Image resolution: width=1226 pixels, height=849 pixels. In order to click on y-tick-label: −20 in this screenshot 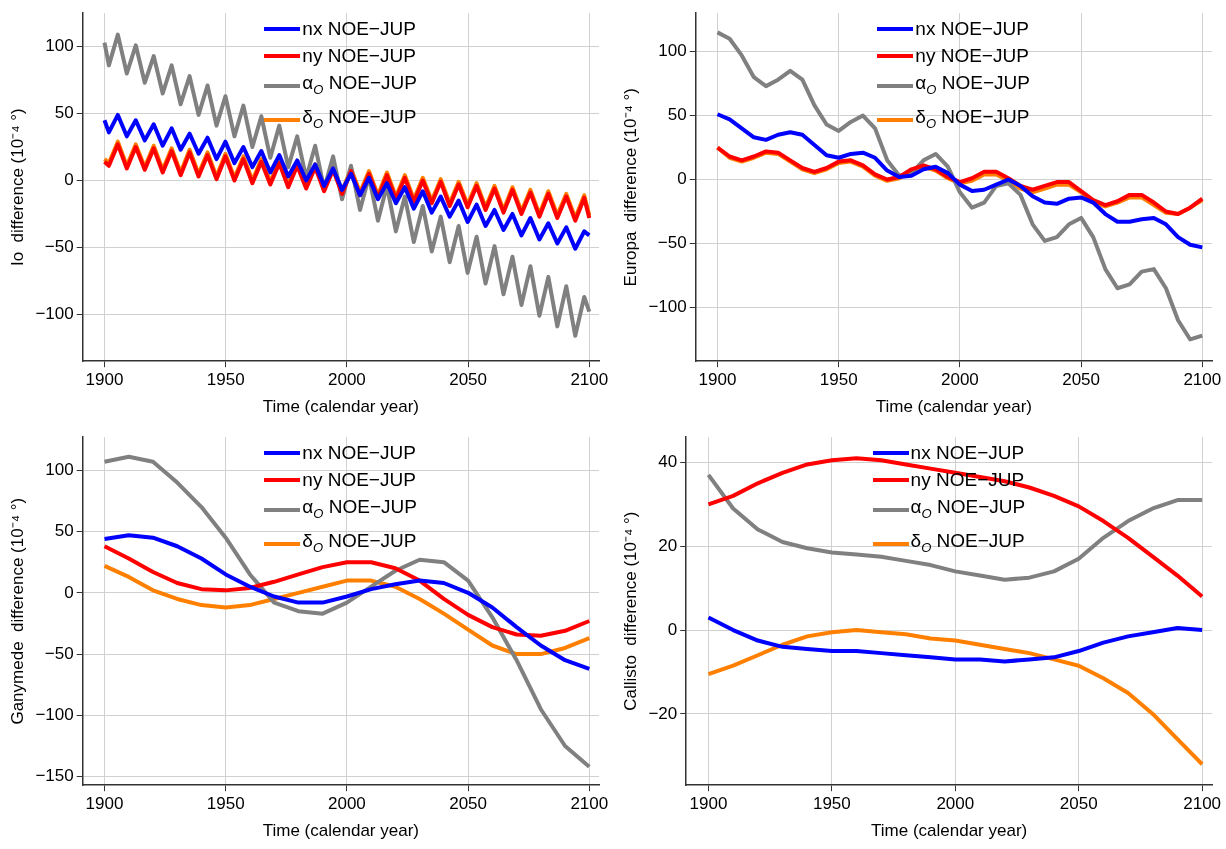, I will do `click(663, 713)`.